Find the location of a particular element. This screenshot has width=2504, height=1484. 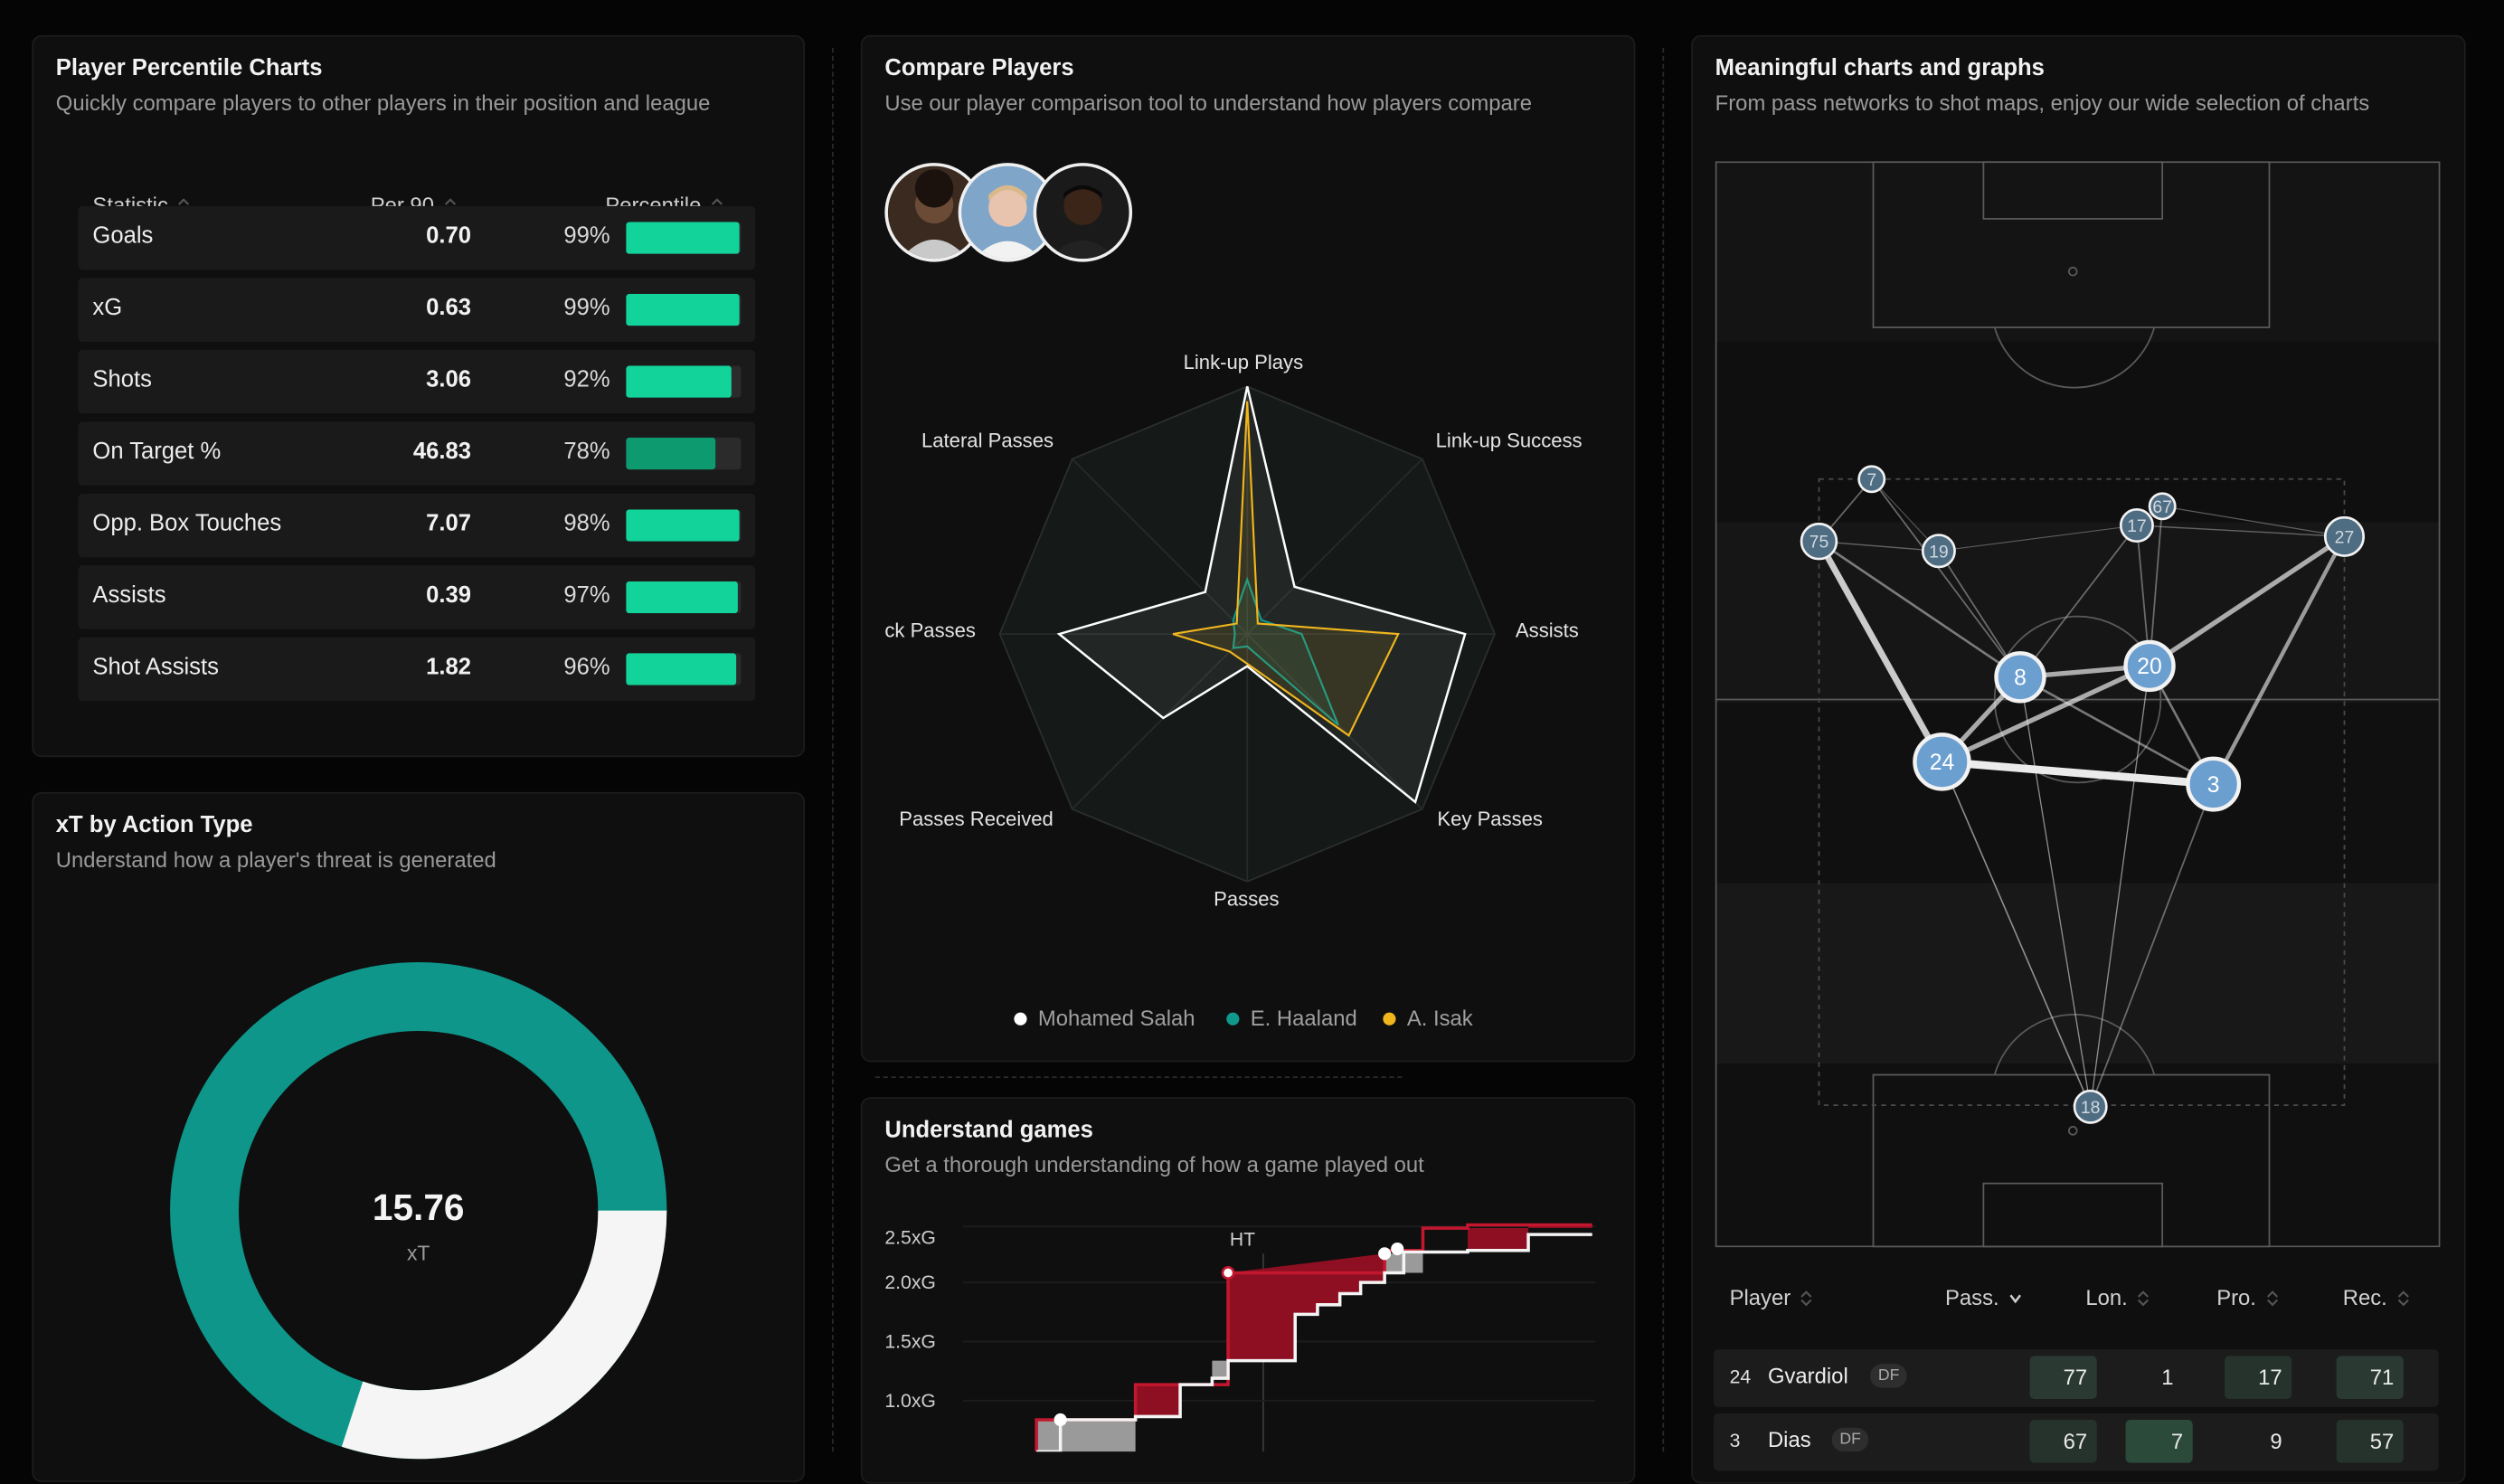

column-header-long: Lon. is located at coordinates (2117, 1297).